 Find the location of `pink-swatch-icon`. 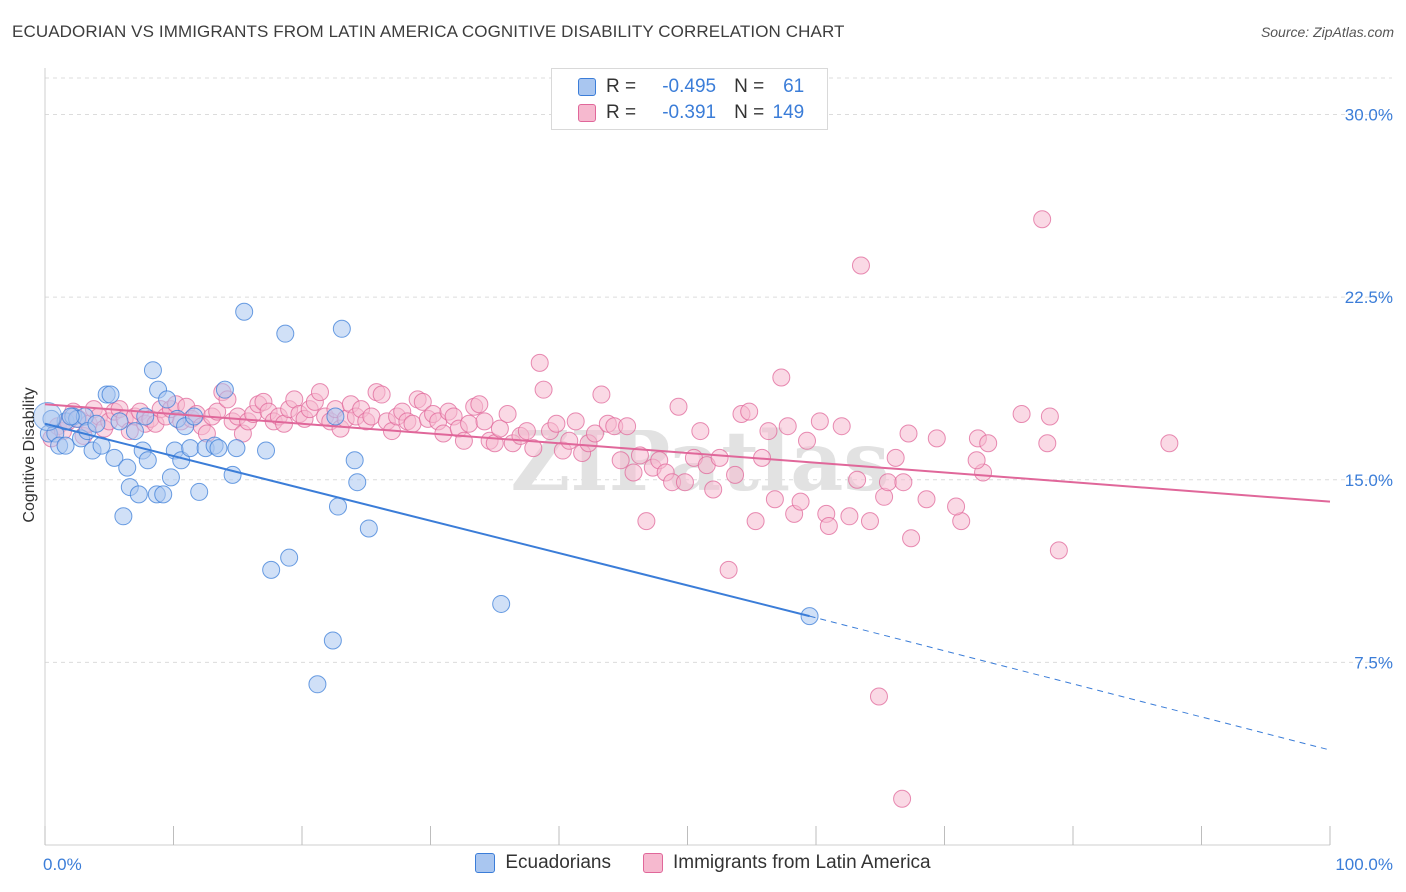

pink-swatch-icon is located at coordinates (587, 113).